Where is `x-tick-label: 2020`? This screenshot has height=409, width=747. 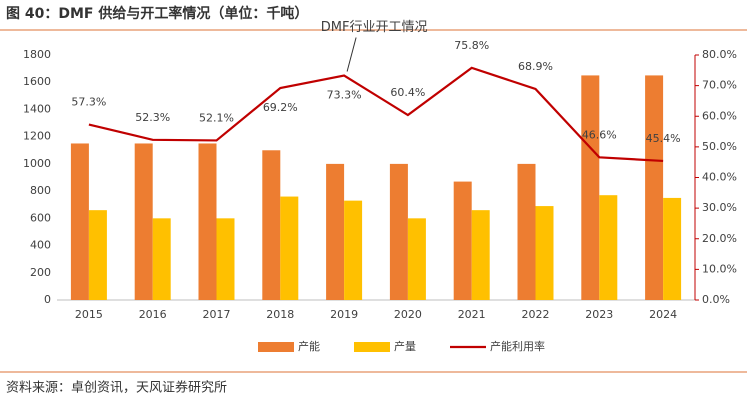
x-tick-label: 2020 is located at coordinates (408, 314).